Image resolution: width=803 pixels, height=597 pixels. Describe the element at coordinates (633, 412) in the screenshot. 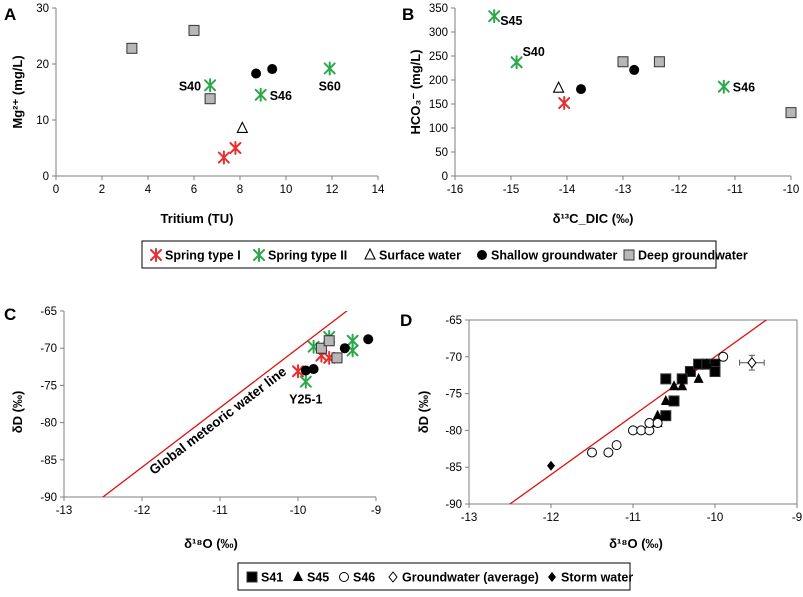

I see `panel-d-frame` at that location.